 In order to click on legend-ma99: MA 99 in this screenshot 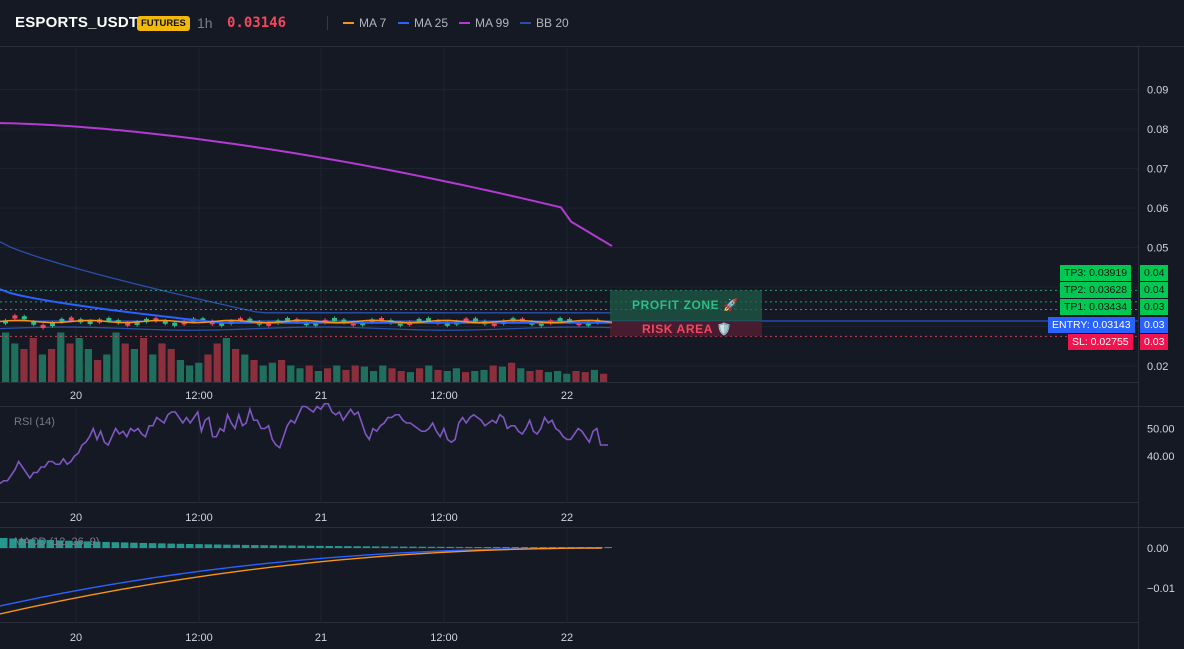, I will do `click(484, 23)`.